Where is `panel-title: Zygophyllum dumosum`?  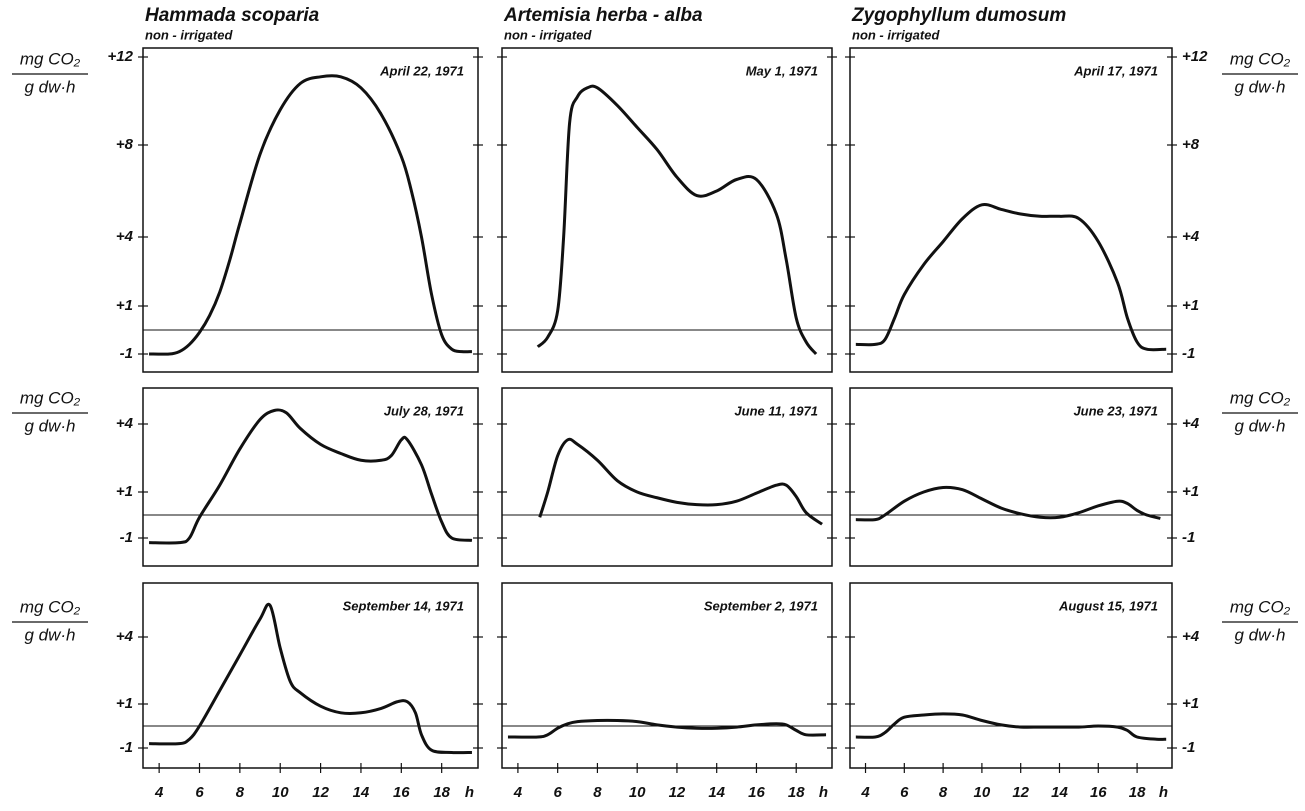
panel-title: Zygophyllum dumosum is located at coordinates (958, 15).